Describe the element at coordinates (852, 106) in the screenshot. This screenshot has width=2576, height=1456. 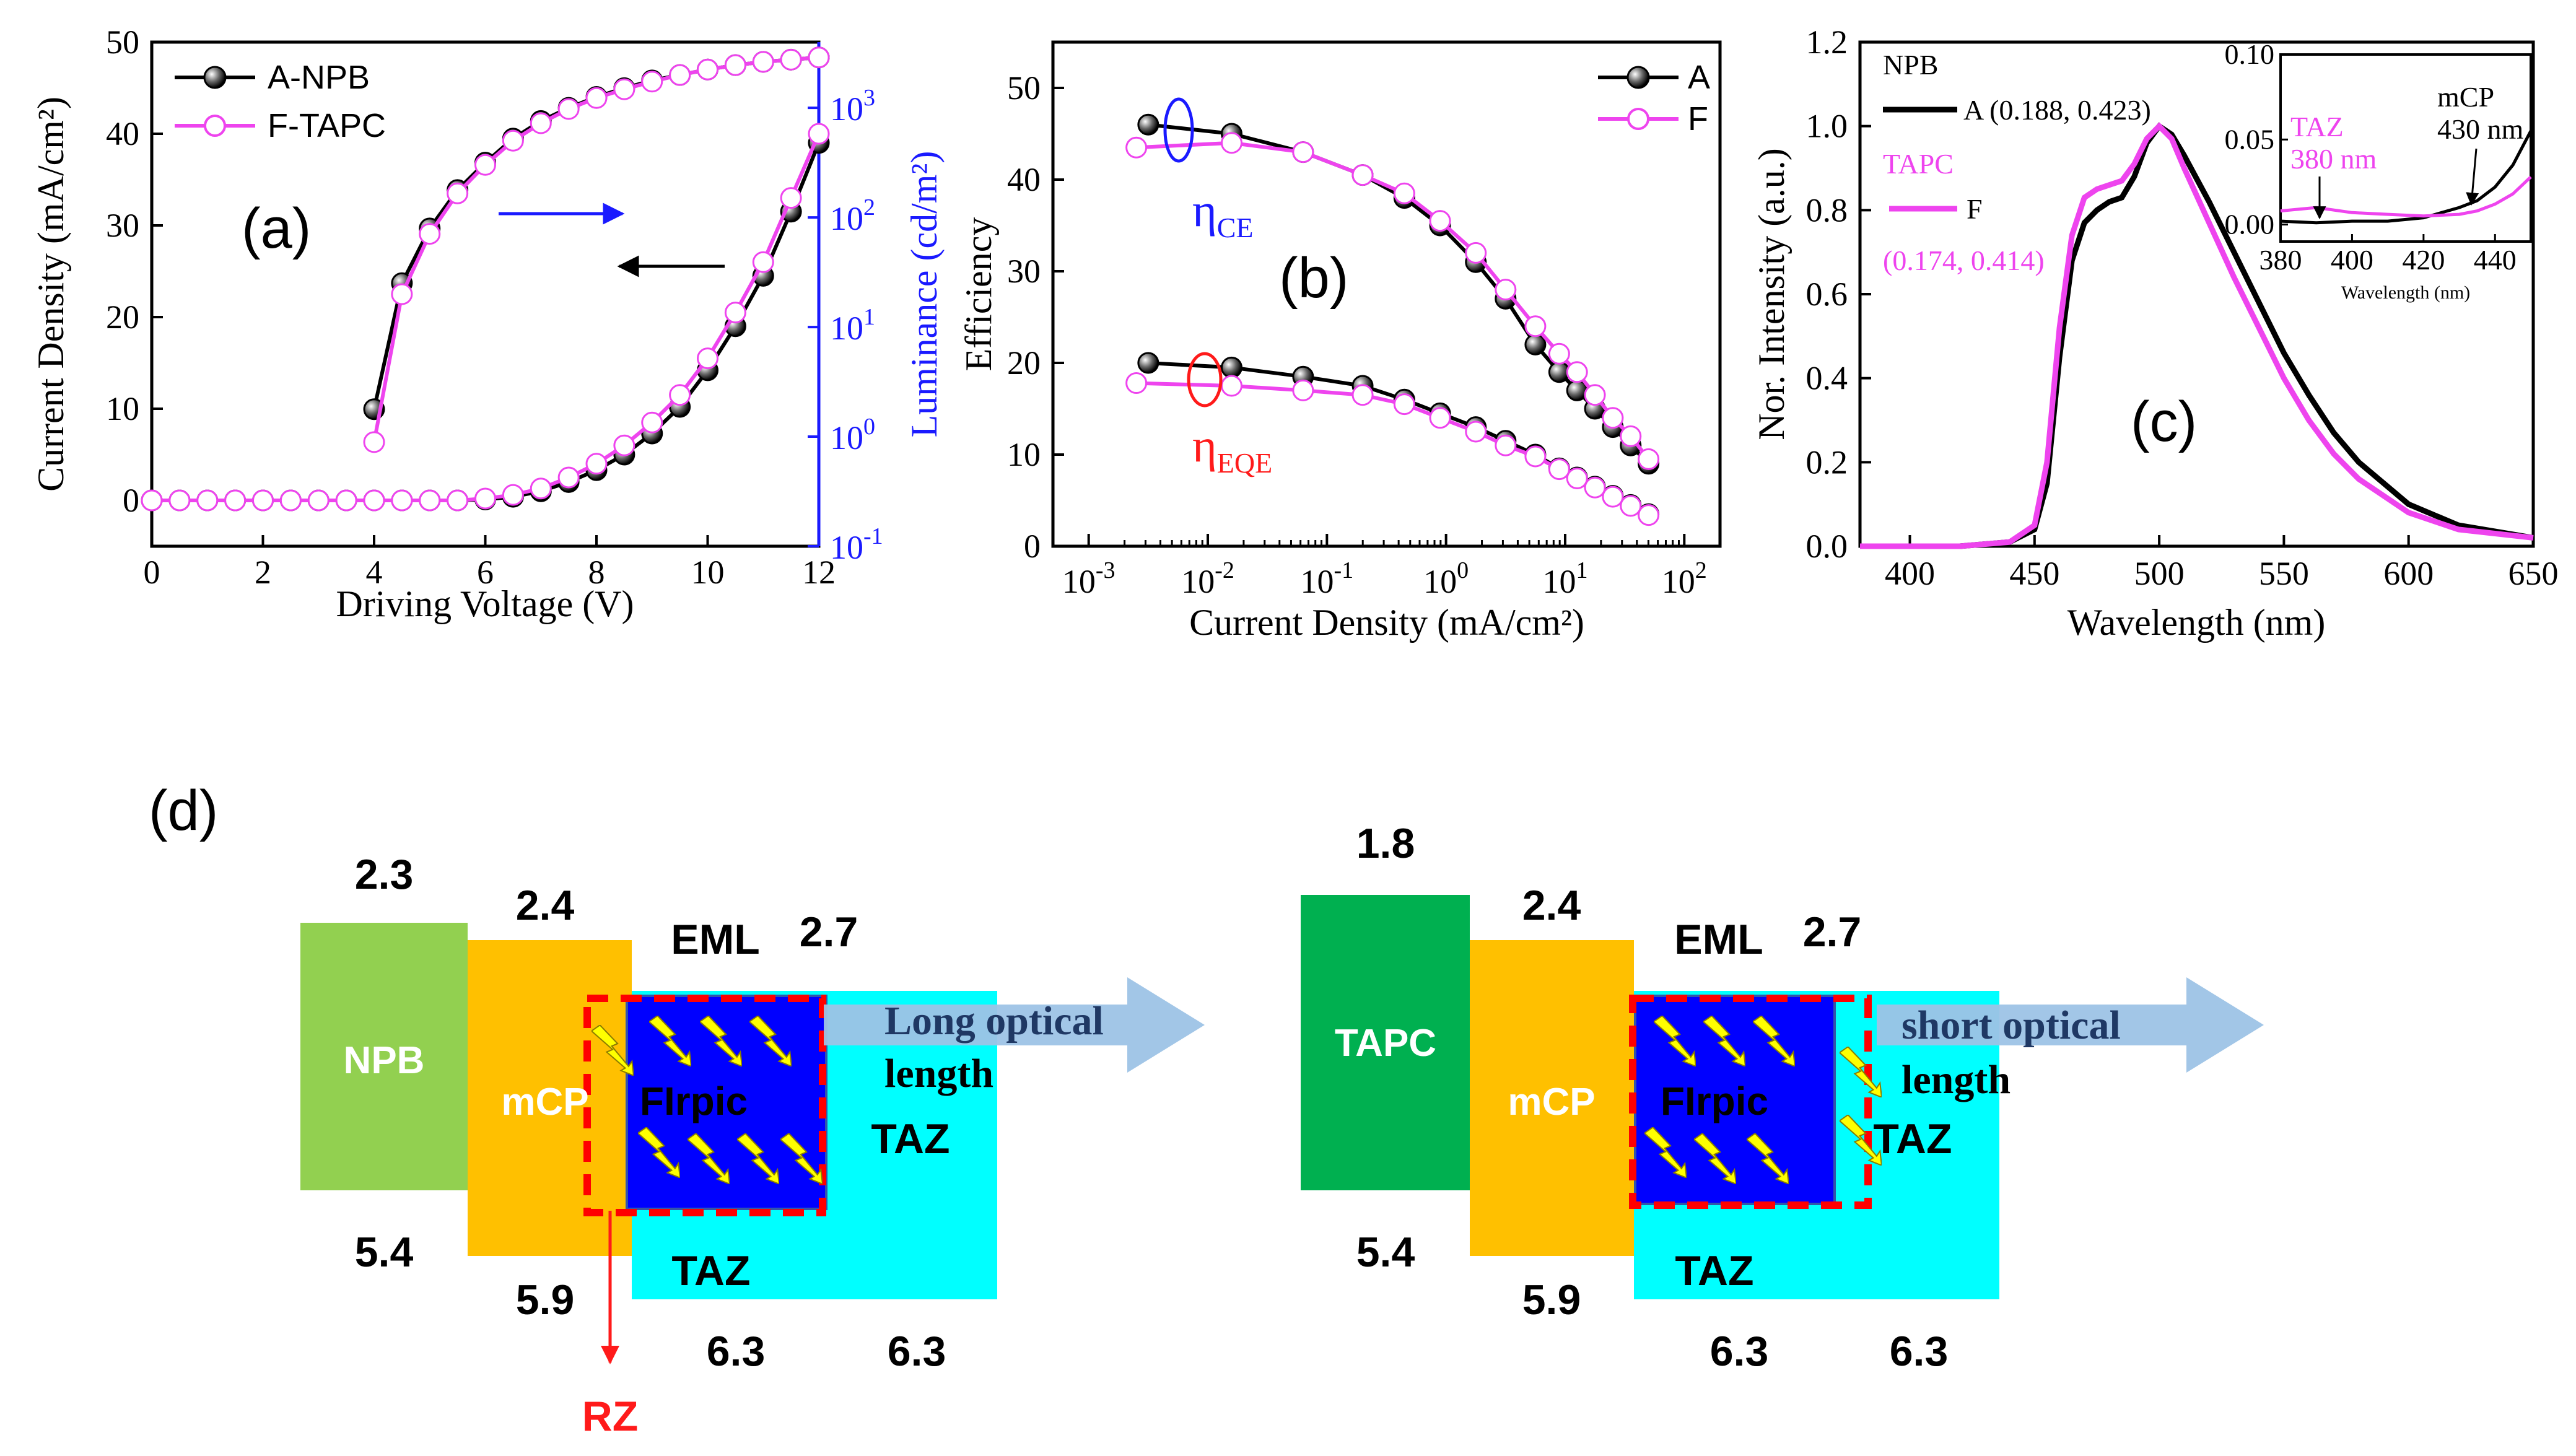
I see `y2-tick-label: 10³` at that location.